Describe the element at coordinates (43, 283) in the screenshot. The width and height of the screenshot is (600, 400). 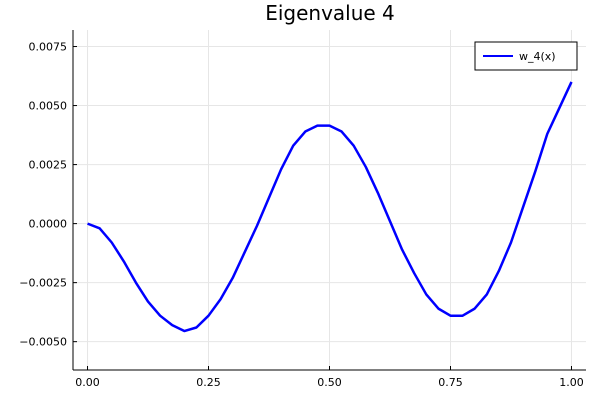
I see `y-tick-label: −0.0025` at that location.